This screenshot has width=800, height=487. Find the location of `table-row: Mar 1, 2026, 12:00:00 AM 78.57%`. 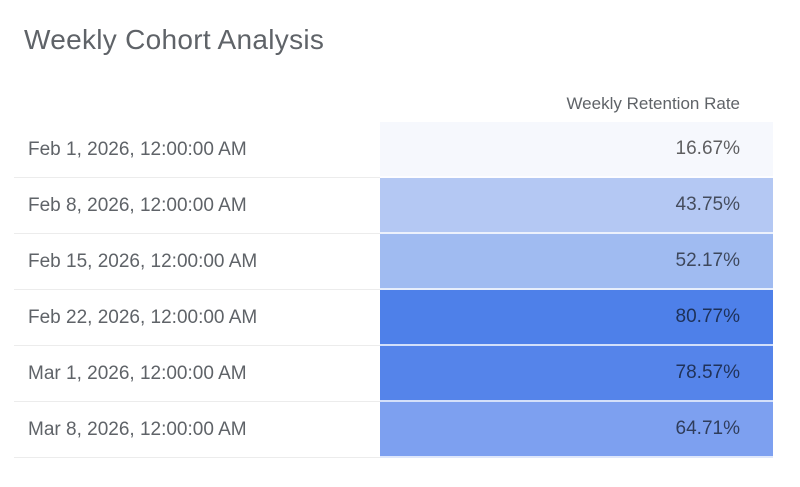

table-row: Mar 1, 2026, 12:00:00 AM 78.57% is located at coordinates (393, 374).